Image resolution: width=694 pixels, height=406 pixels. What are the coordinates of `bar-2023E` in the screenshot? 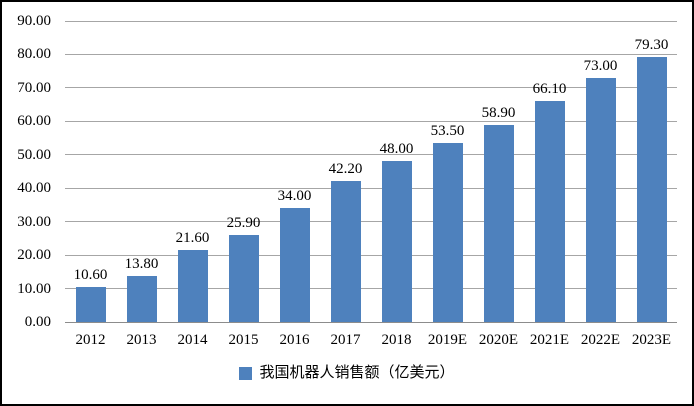 It's located at (651, 189).